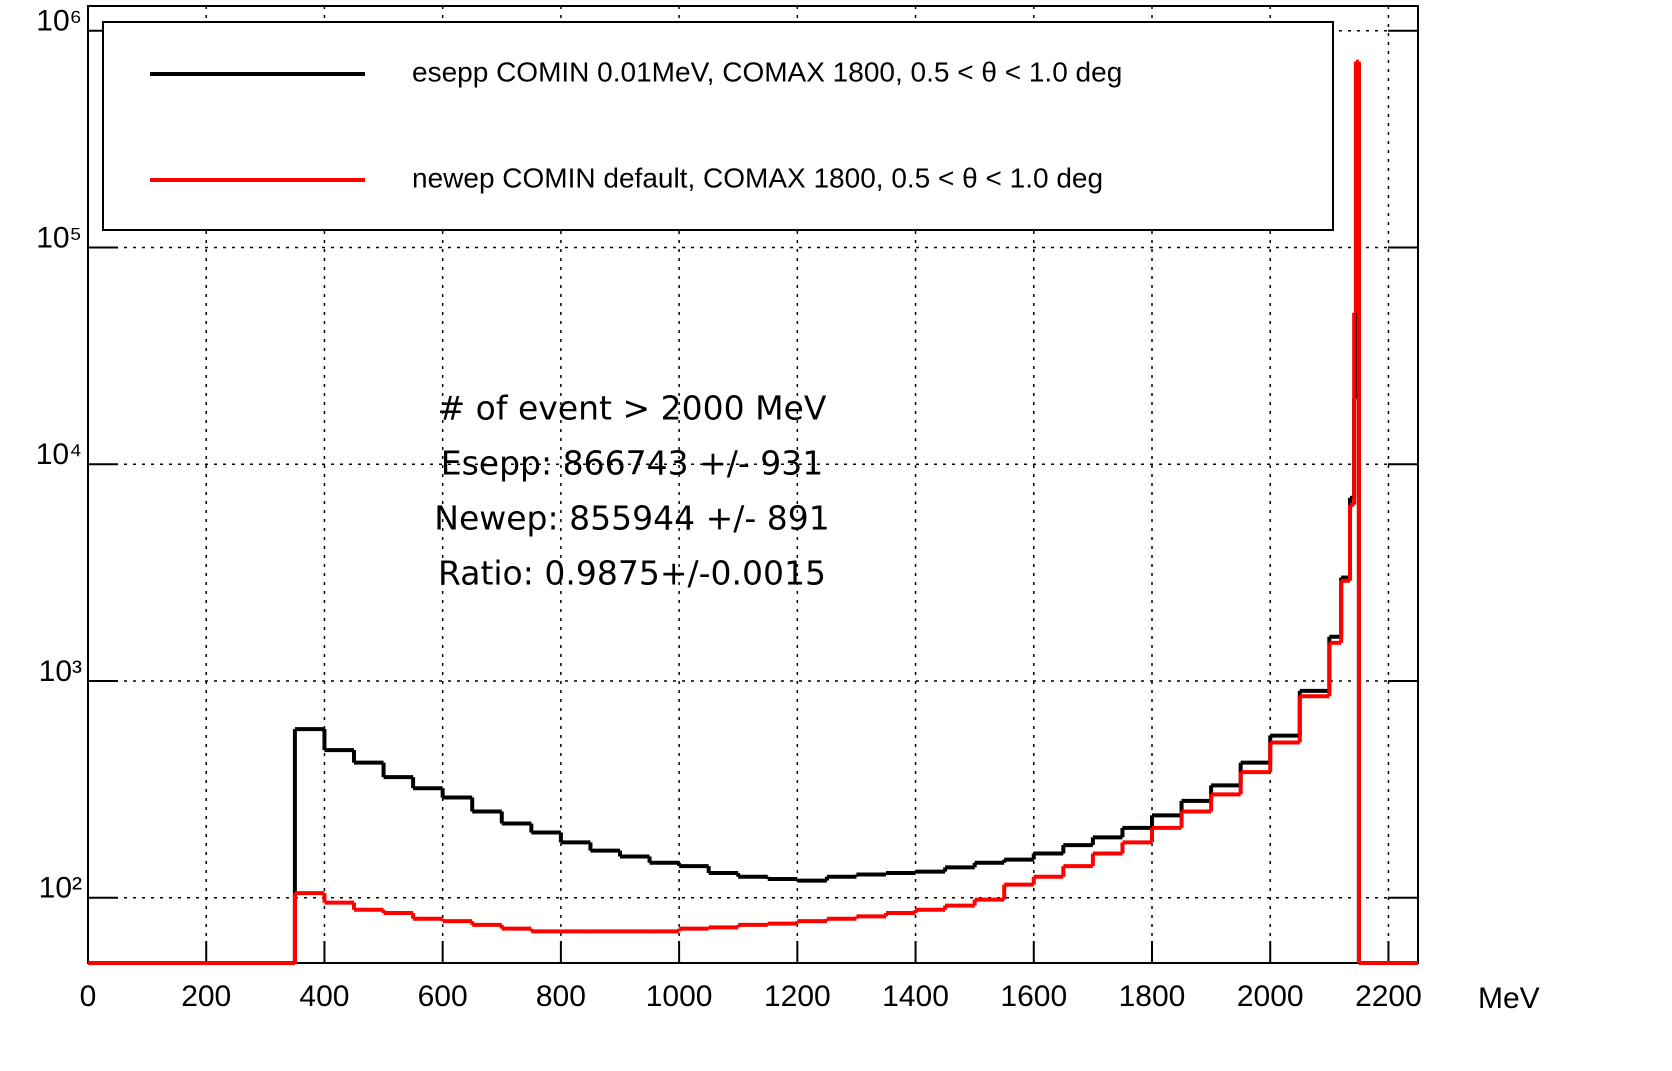  Describe the element at coordinates (632, 408) in the screenshot. I see `annotation: # of event > 2000 MeV` at that location.